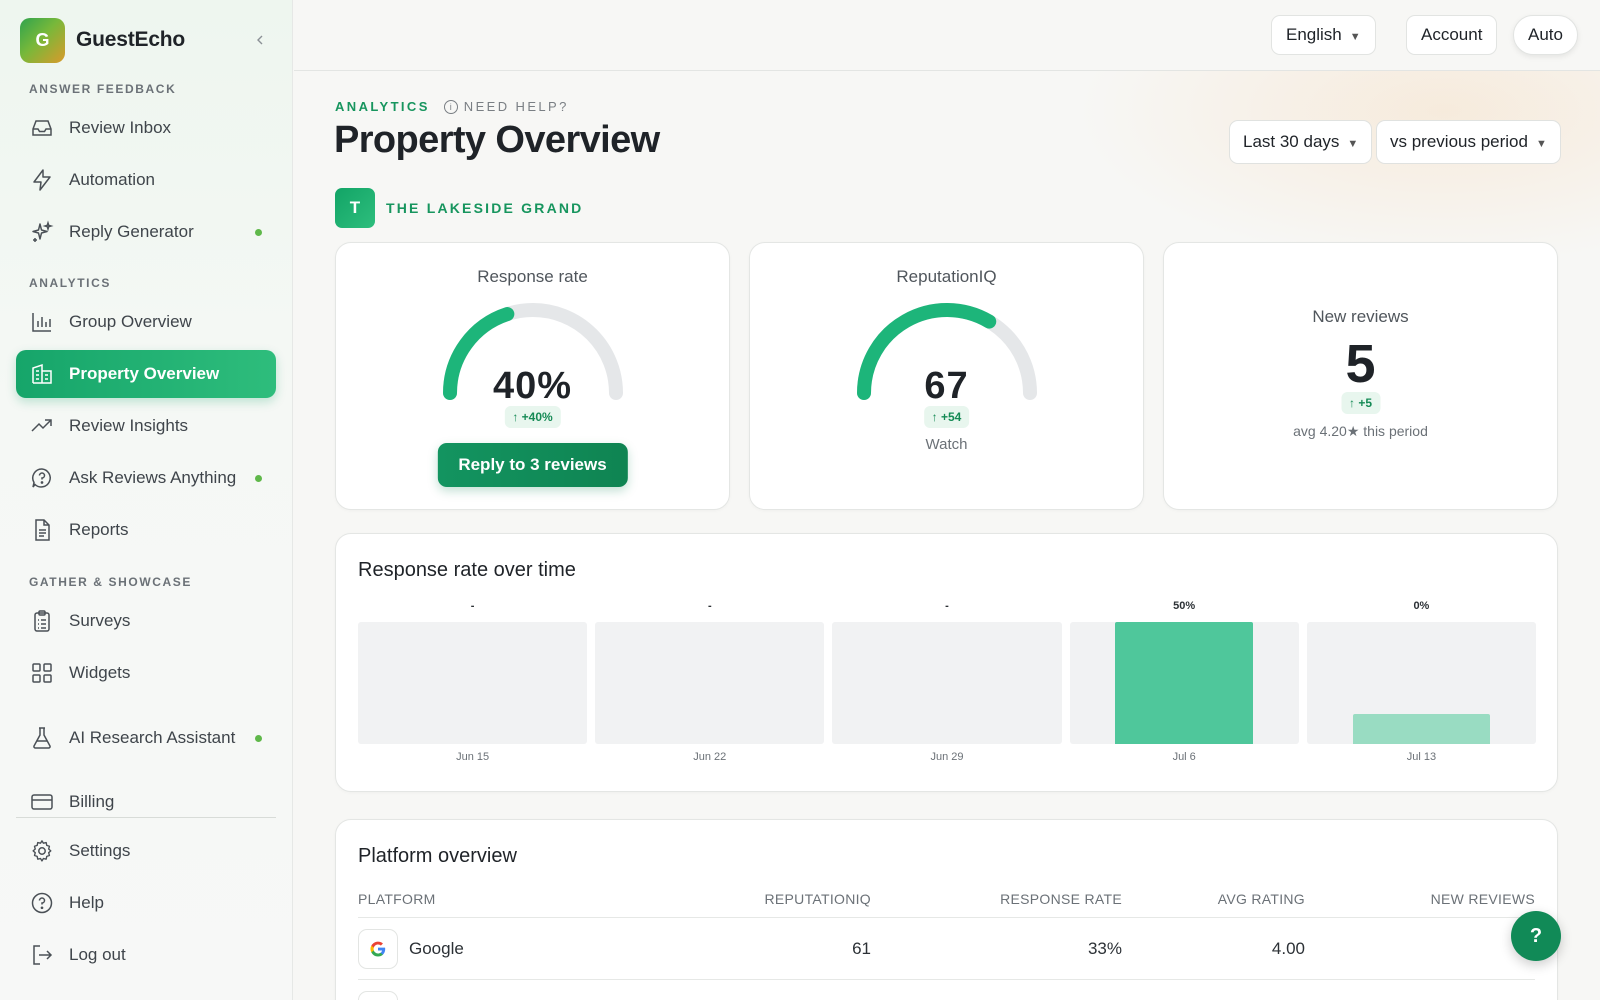  I want to click on compare-select: vs previous period ▼, so click(1468, 142).